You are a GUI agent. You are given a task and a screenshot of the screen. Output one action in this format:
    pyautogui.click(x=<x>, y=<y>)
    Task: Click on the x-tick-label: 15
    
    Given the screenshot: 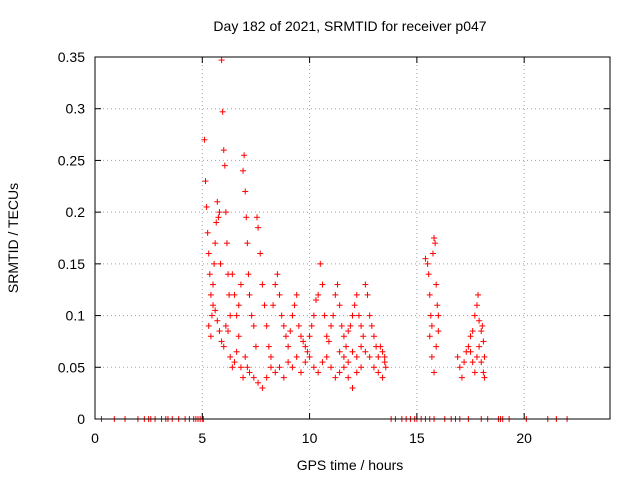 What is the action you would take?
    pyautogui.click(x=417, y=438)
    